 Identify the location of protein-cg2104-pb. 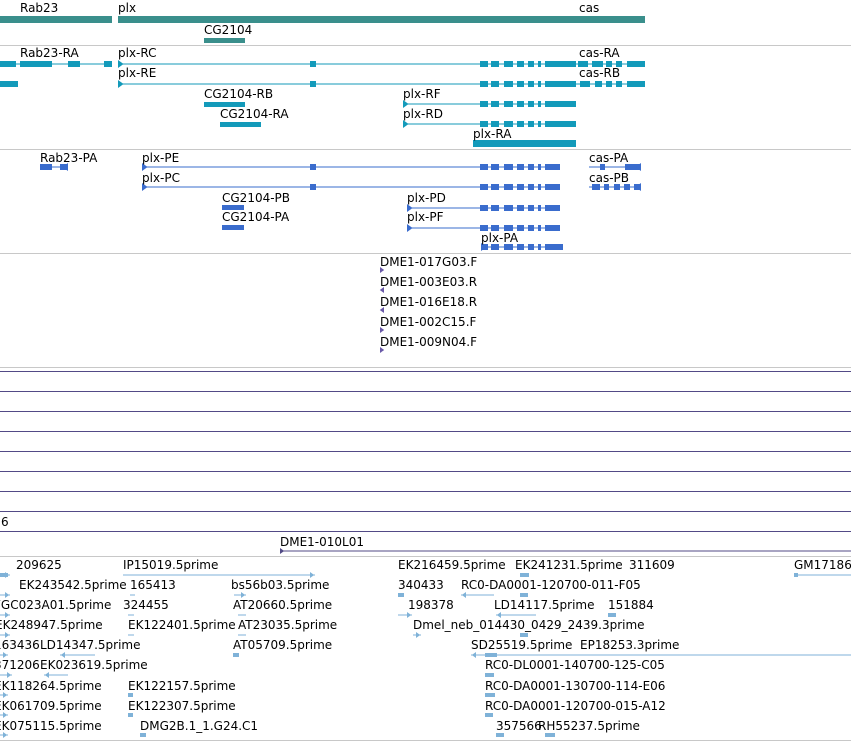
(233, 207).